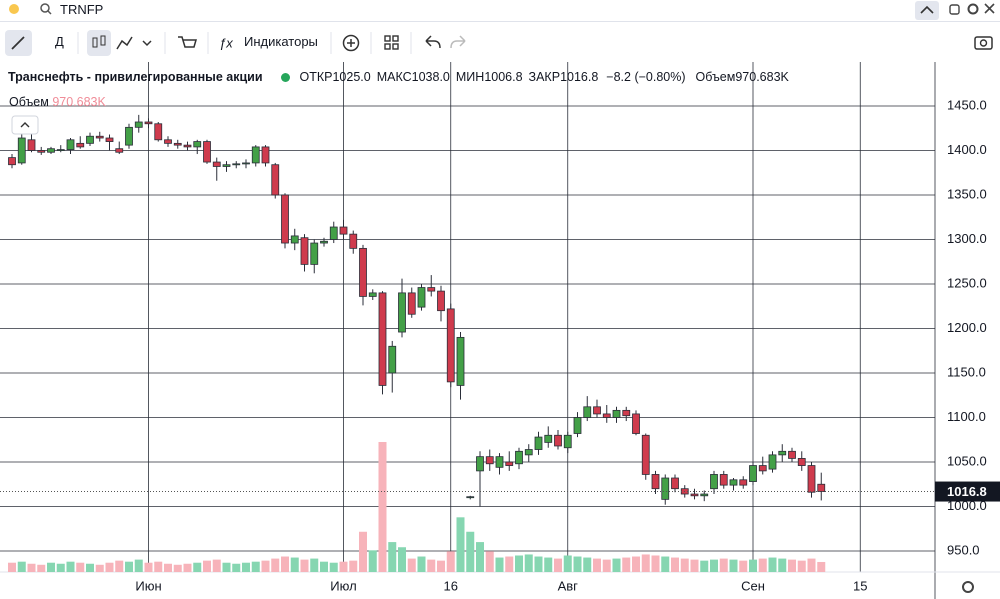 The height and width of the screenshot is (599, 1000). What do you see at coordinates (343, 585) in the screenshot?
I see `x-tick-label: Июл` at bounding box center [343, 585].